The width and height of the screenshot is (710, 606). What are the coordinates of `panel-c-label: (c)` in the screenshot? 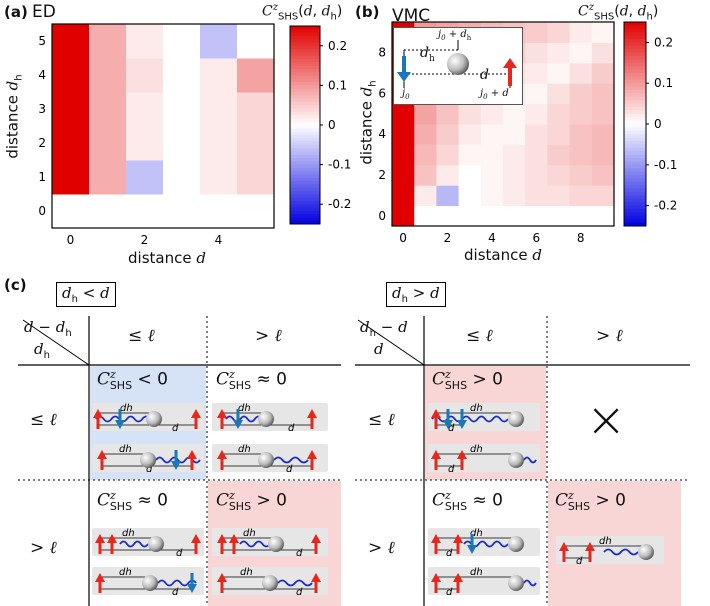 It's located at (15, 285).